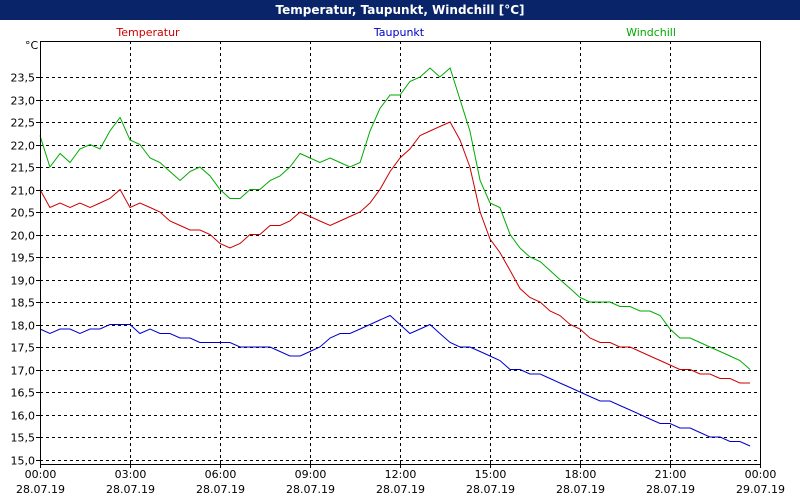 Image resolution: width=800 pixels, height=500 pixels. I want to click on y-tick-label: 22,5, so click(23, 123).